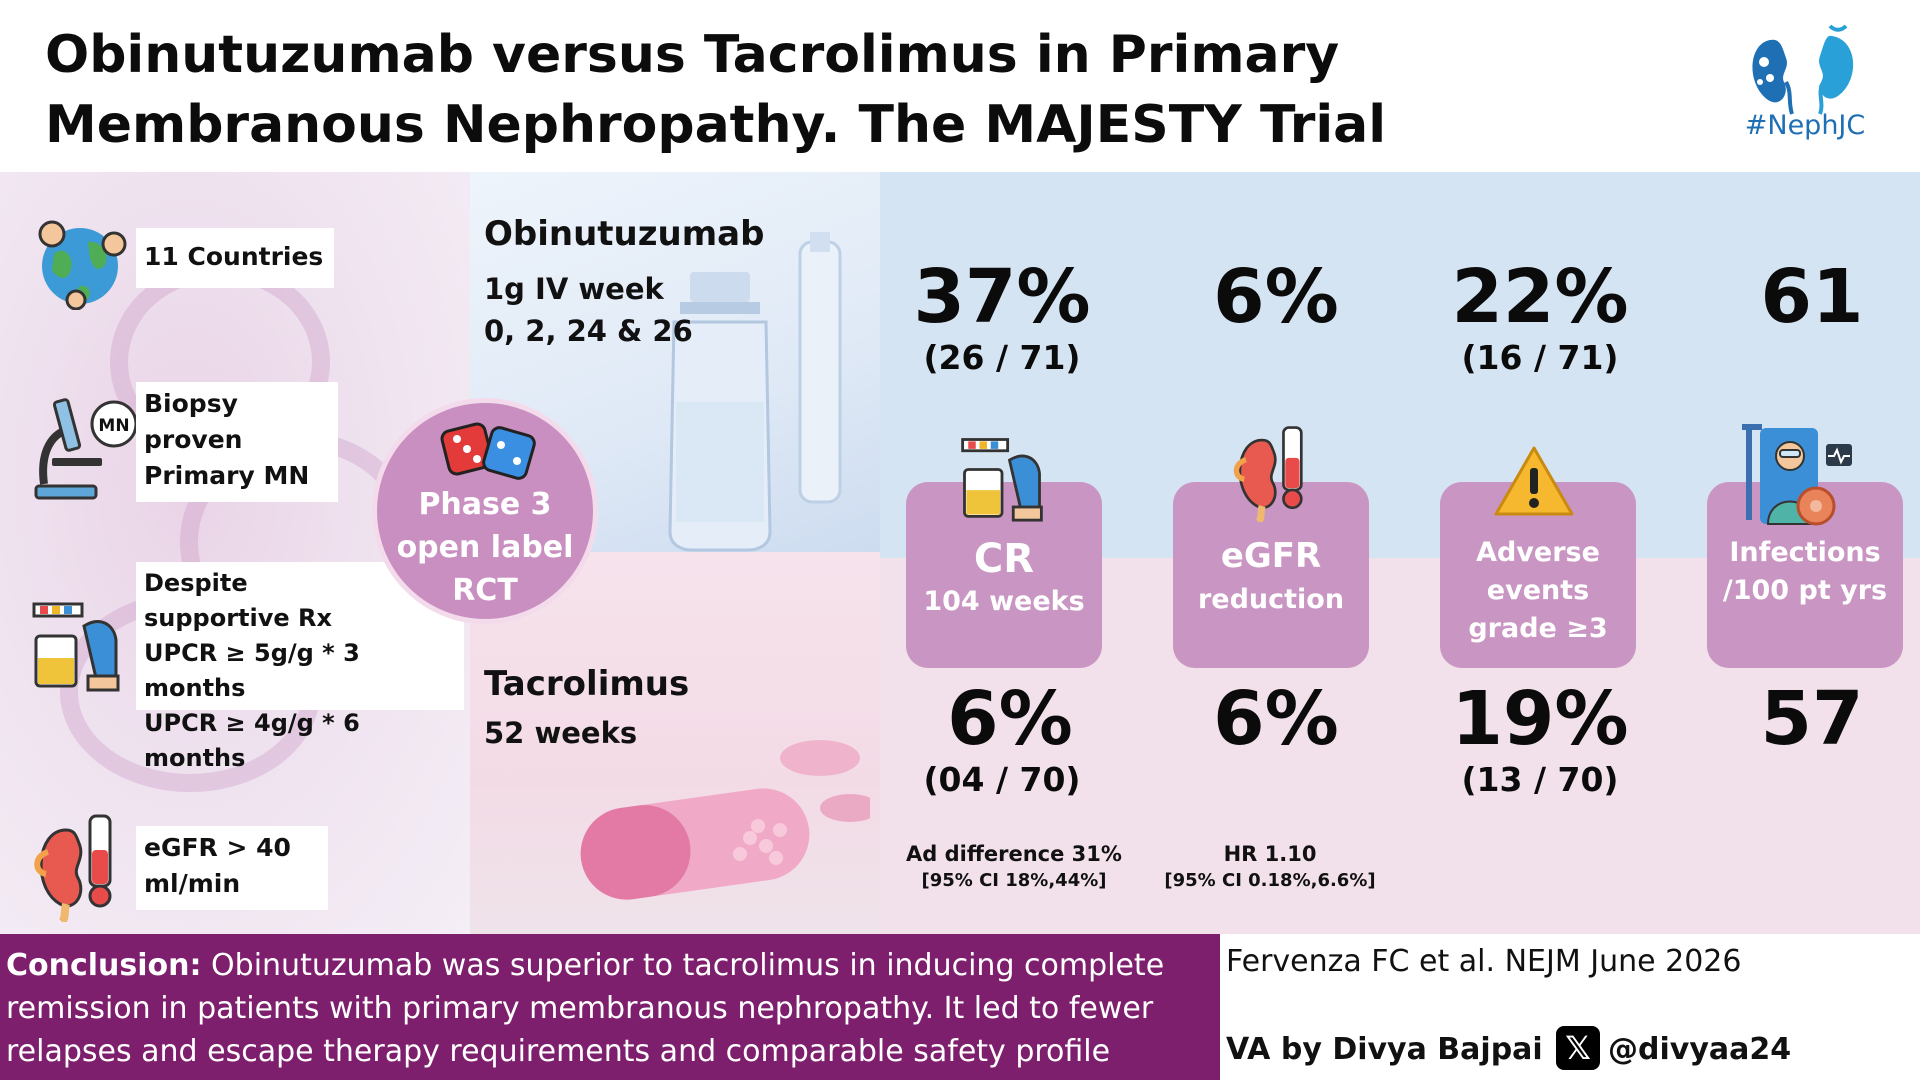  Describe the element at coordinates (1540, 779) in the screenshot. I see `adverse-tacrolimus-count: (13 / 70)` at that location.